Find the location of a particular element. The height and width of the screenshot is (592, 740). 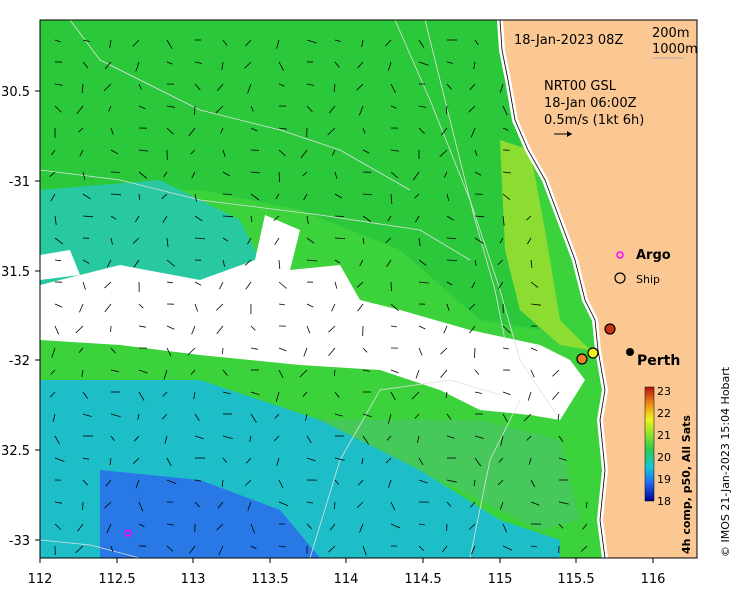

argo-legend-icon is located at coordinates (620, 255).